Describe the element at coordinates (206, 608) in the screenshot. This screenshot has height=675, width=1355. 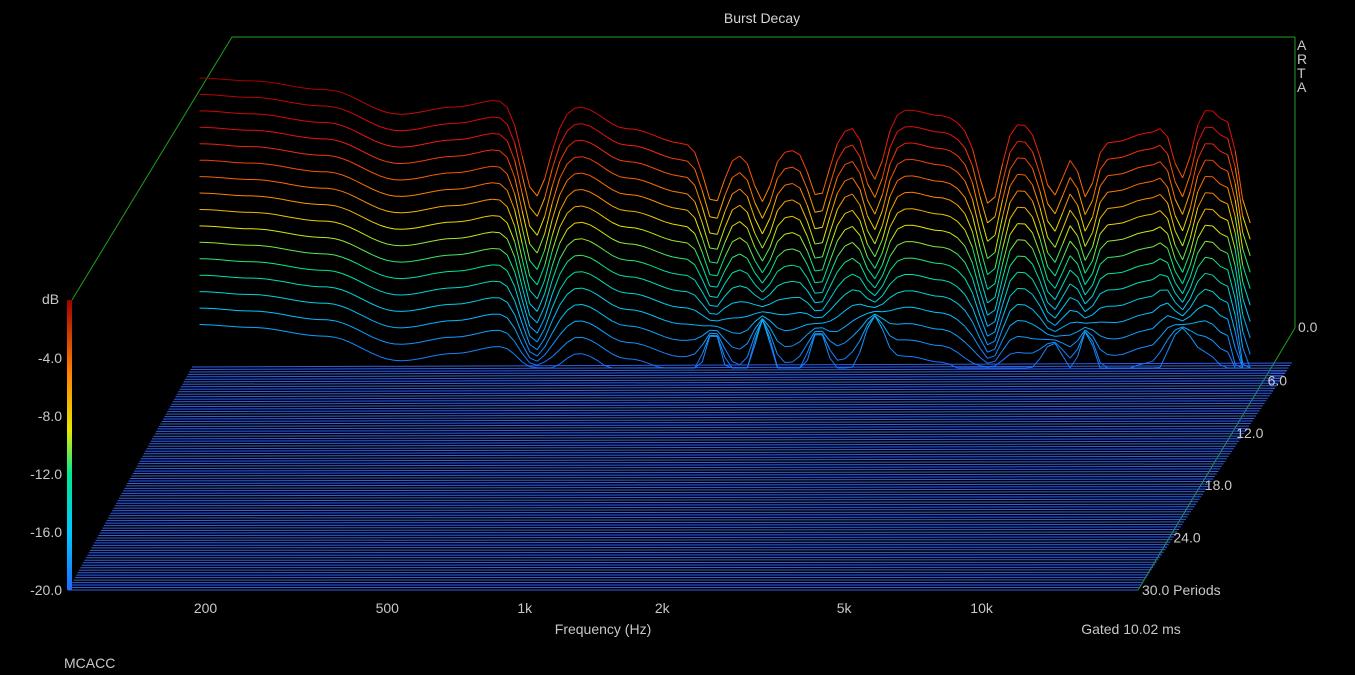
I see `frequency-tick-label: 200` at that location.